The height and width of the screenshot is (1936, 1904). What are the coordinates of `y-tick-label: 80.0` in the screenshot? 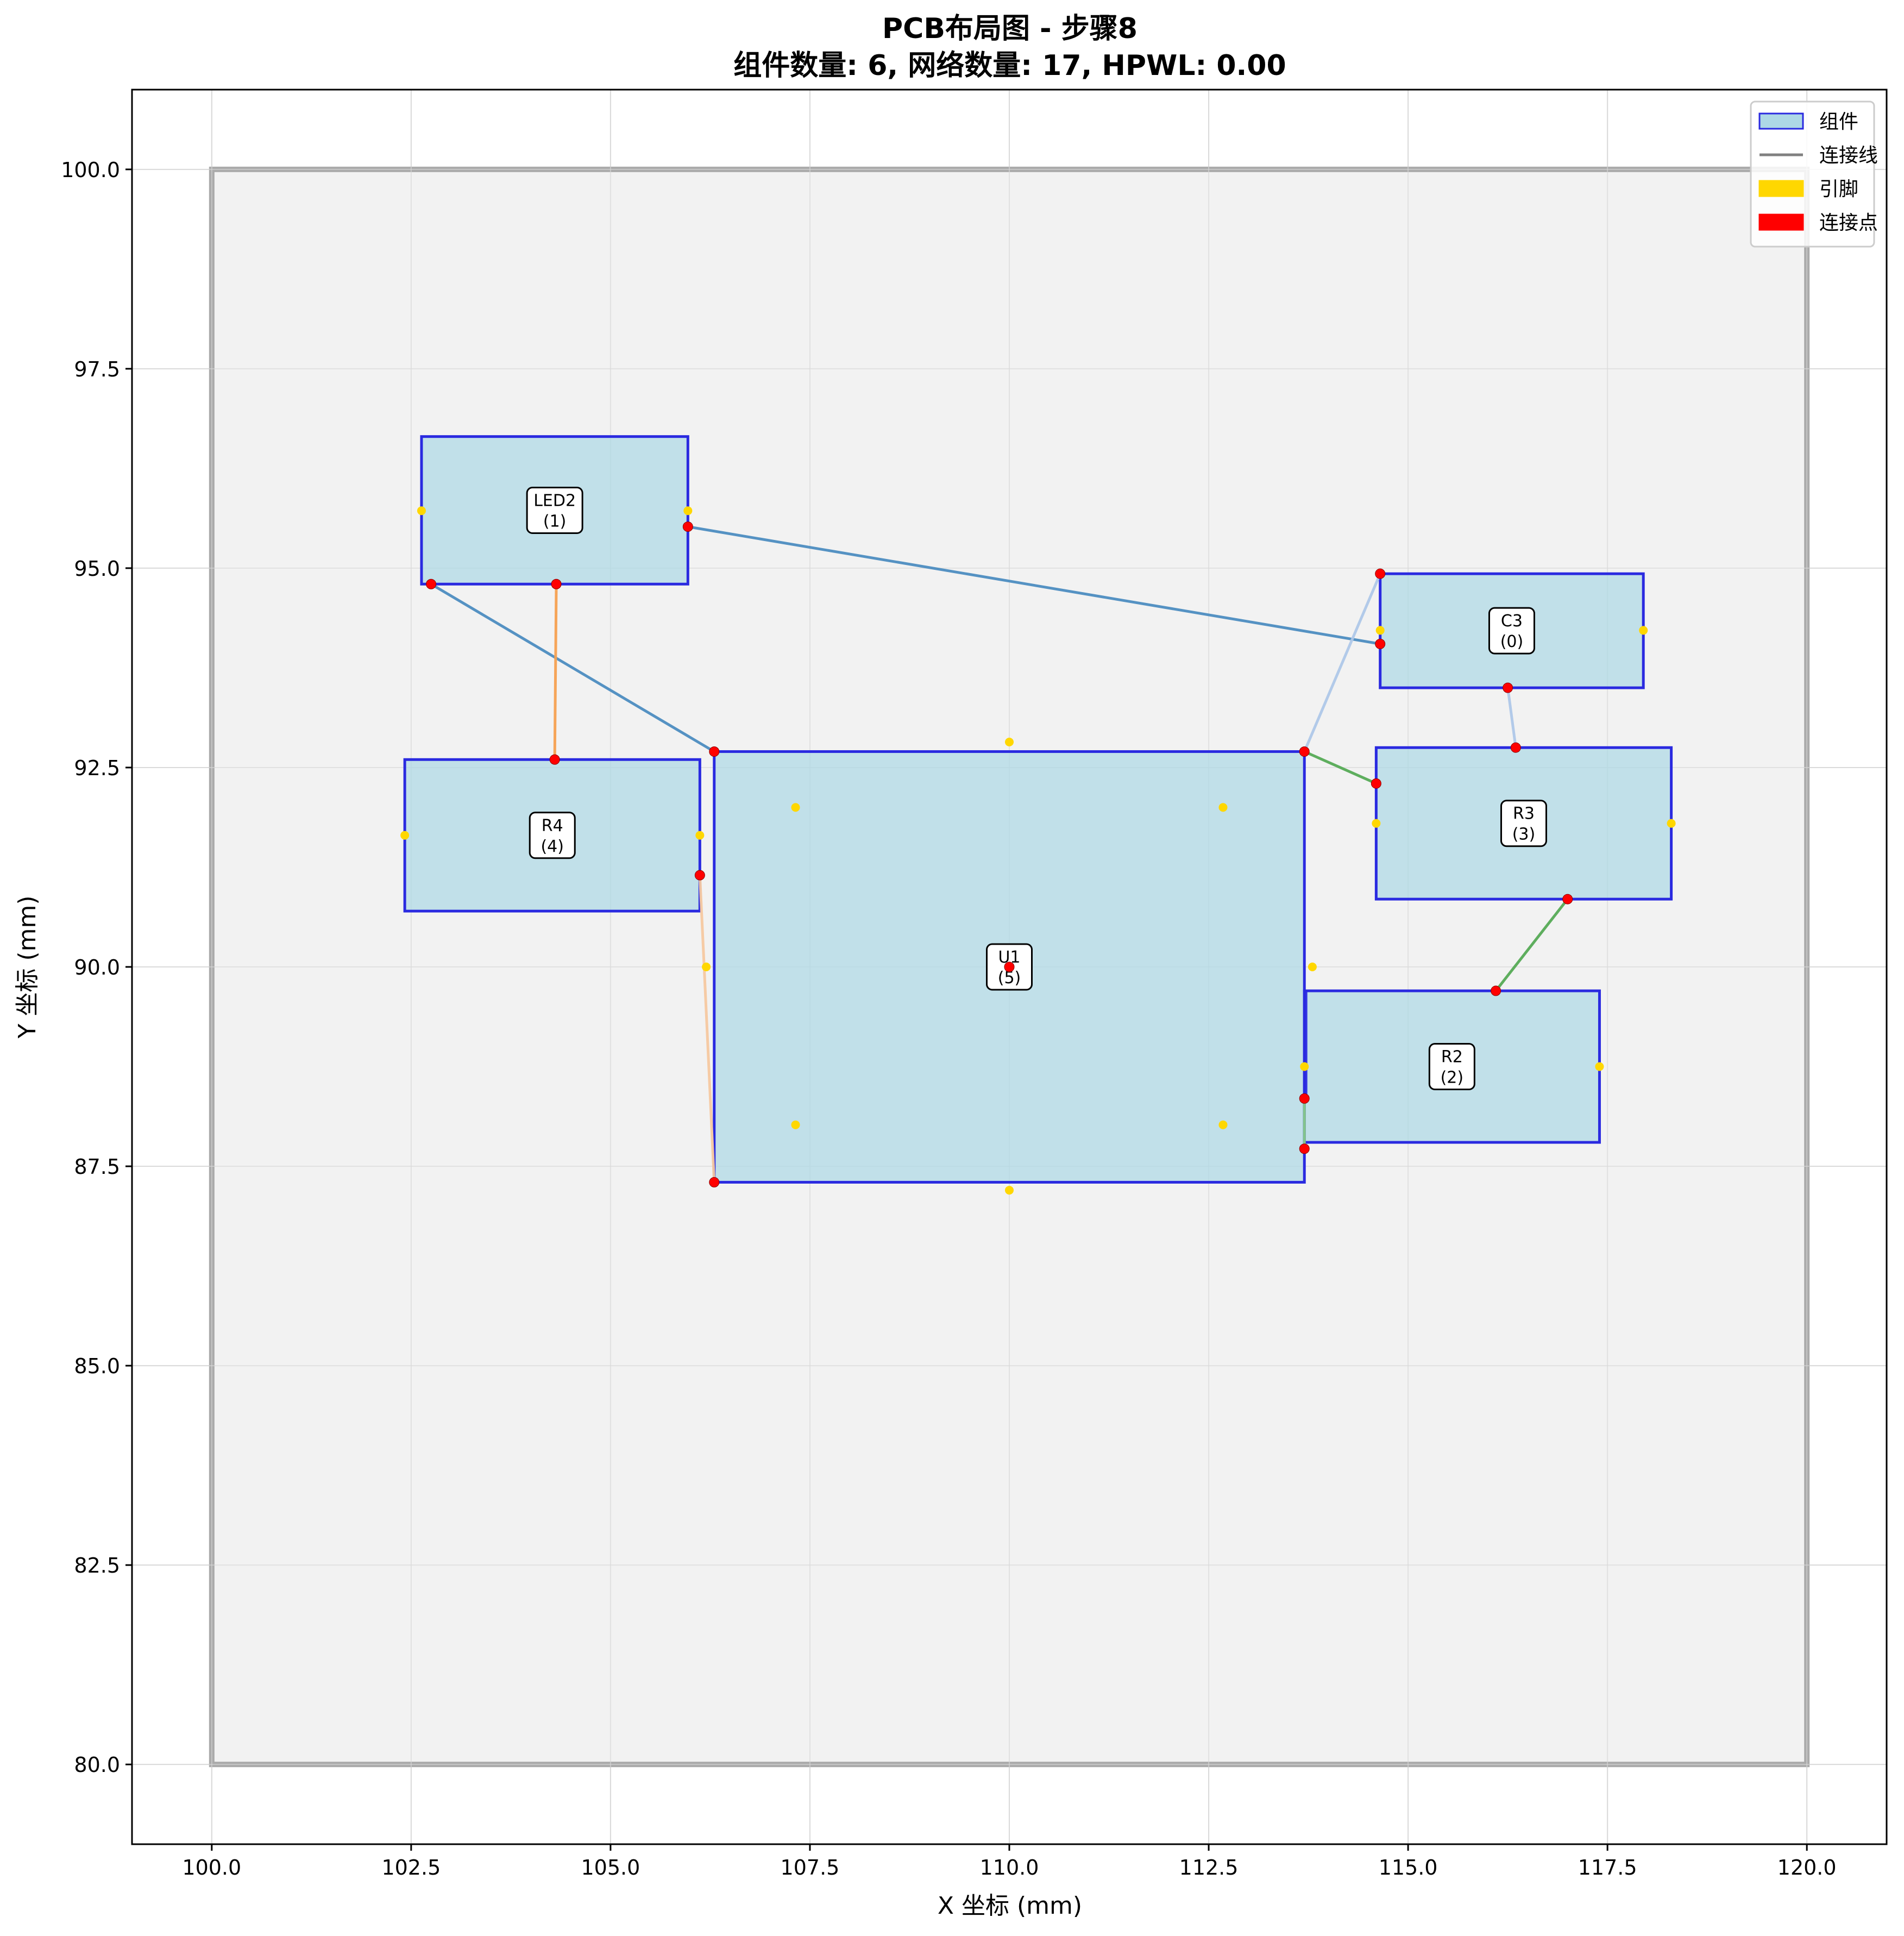 It's located at (97, 1765).